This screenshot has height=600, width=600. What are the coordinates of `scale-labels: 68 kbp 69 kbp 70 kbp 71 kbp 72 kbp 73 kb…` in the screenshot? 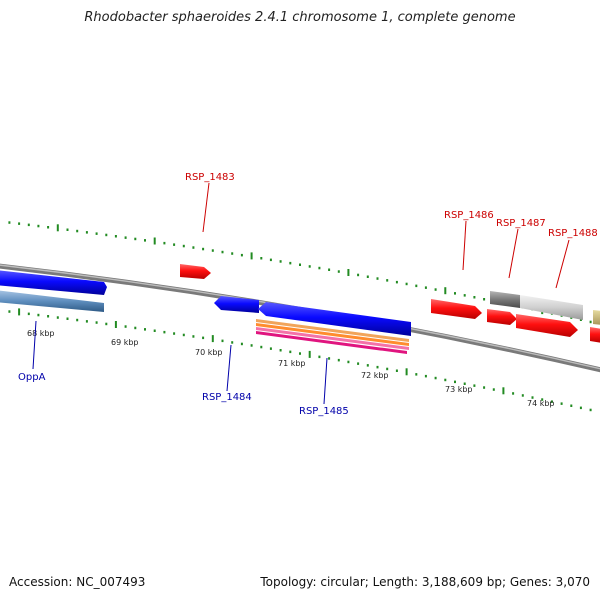 It's located at (291, 368).